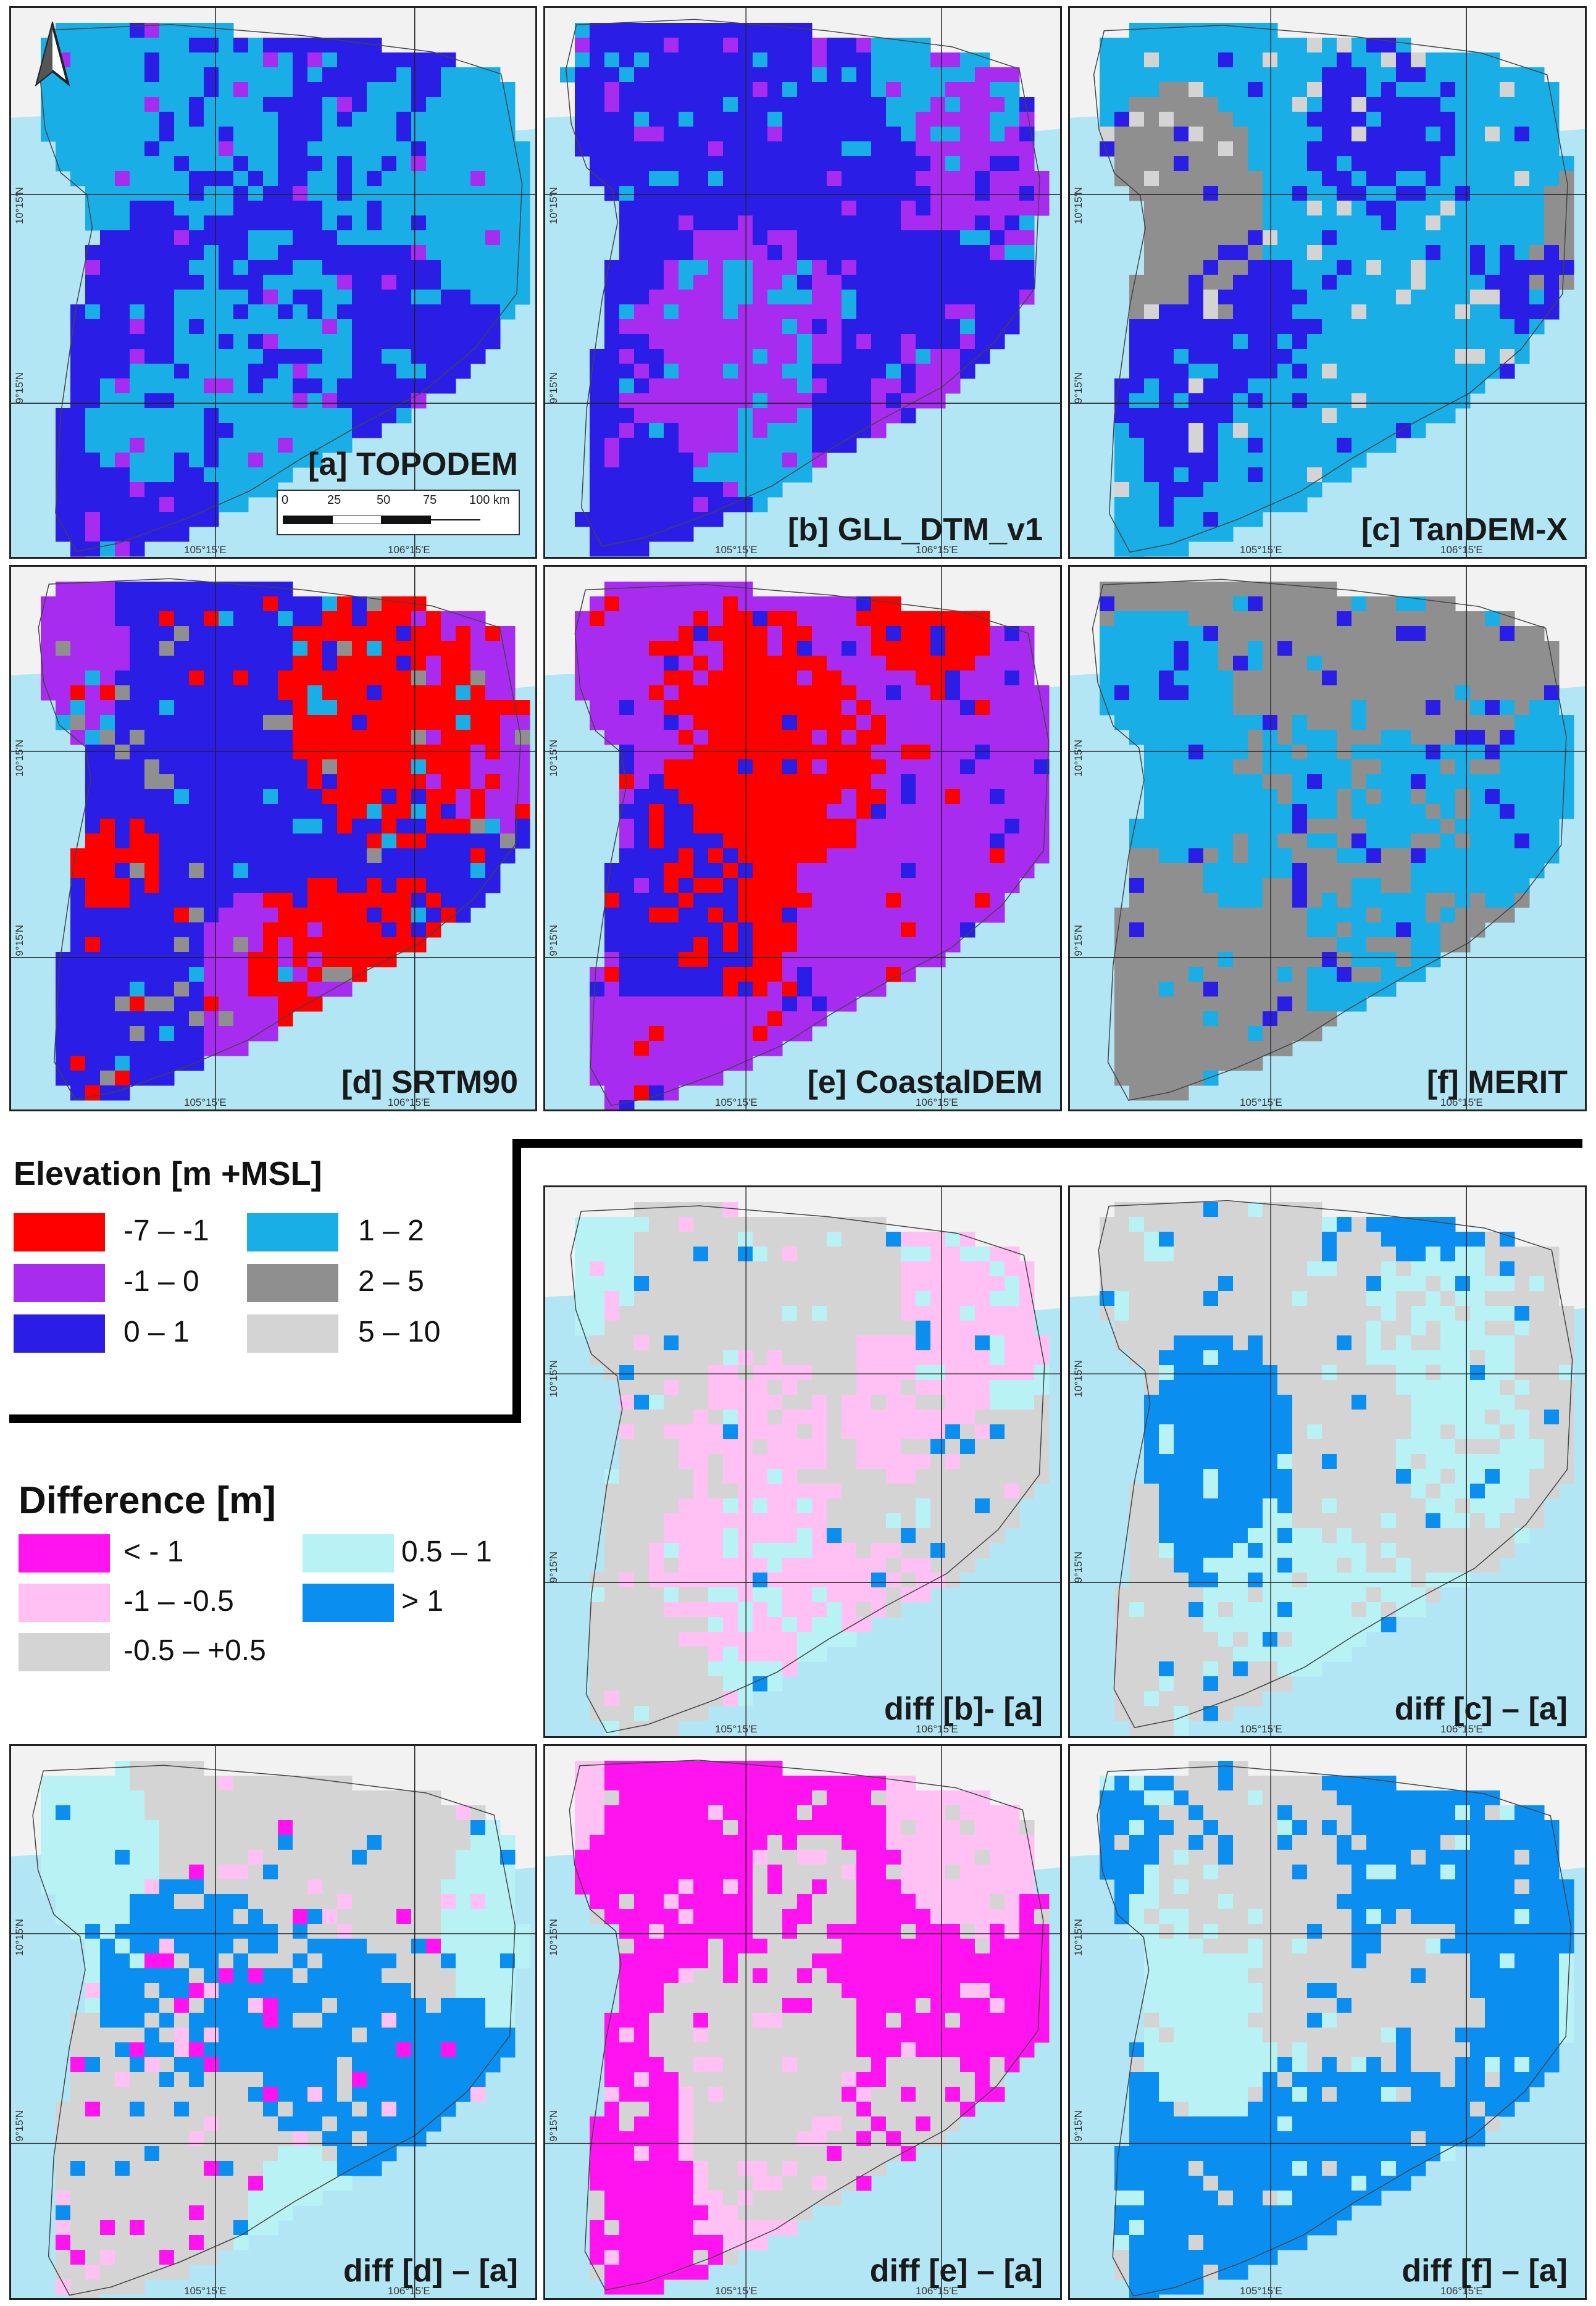 Image resolution: width=1596 pixels, height=2306 pixels. Describe the element at coordinates (429, 1082) in the screenshot. I see `panel-label: [d] SRTM90` at that location.